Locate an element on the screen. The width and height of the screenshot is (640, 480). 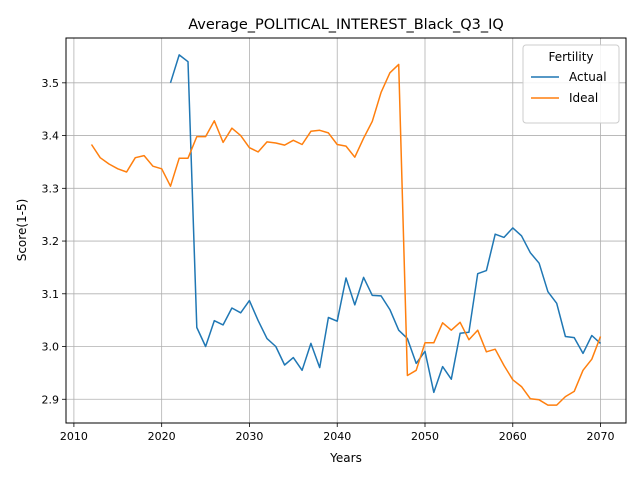
x-axis-label: Years is located at coordinates (345, 458).